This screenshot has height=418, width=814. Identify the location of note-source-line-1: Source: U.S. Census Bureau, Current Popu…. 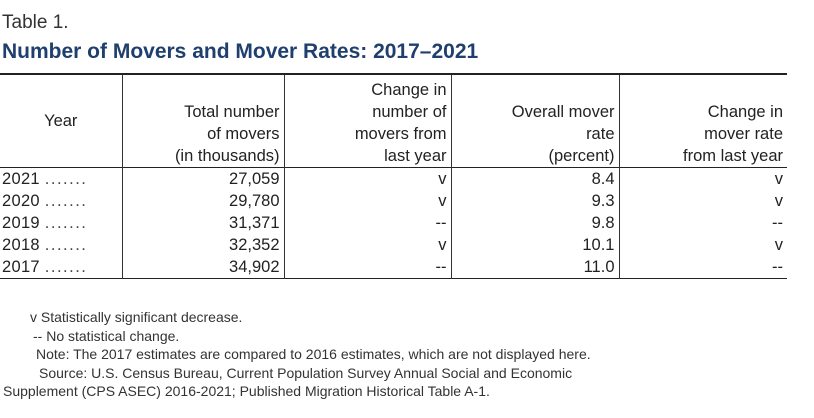
(306, 372).